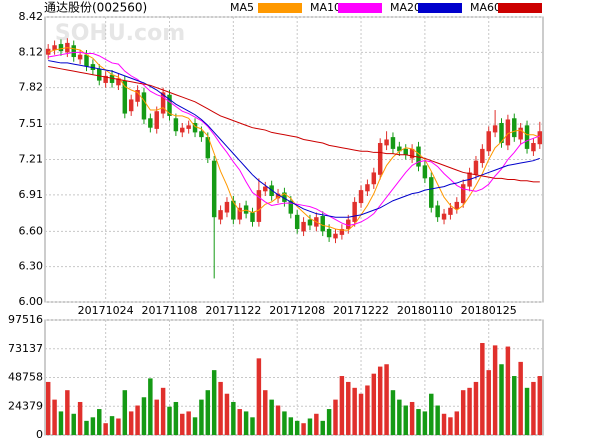  What do you see at coordinates (31, 87) in the screenshot?
I see `y-tick-label: 7.82` at bounding box center [31, 87].